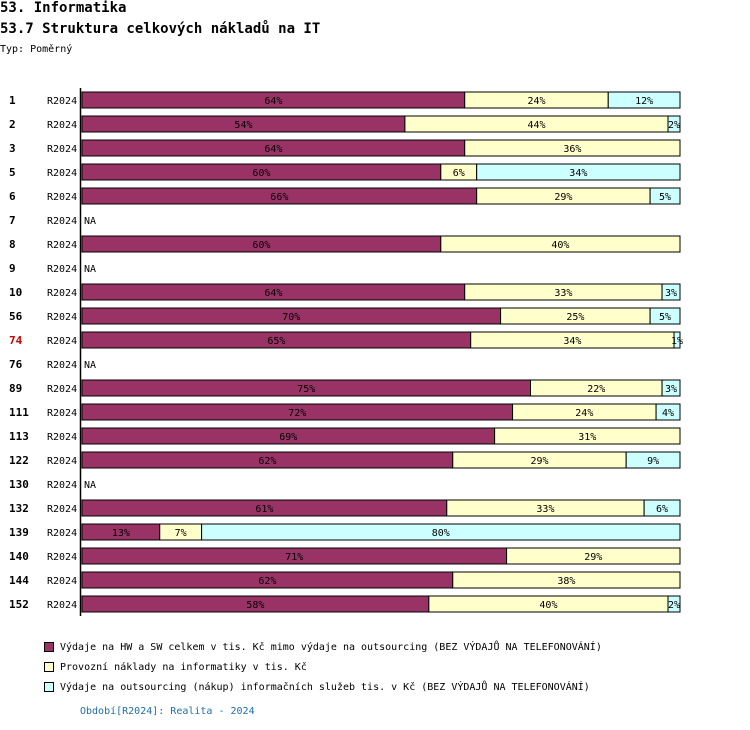 This screenshot has height=730, width=750. I want to click on row-label: 111, so click(19, 412).